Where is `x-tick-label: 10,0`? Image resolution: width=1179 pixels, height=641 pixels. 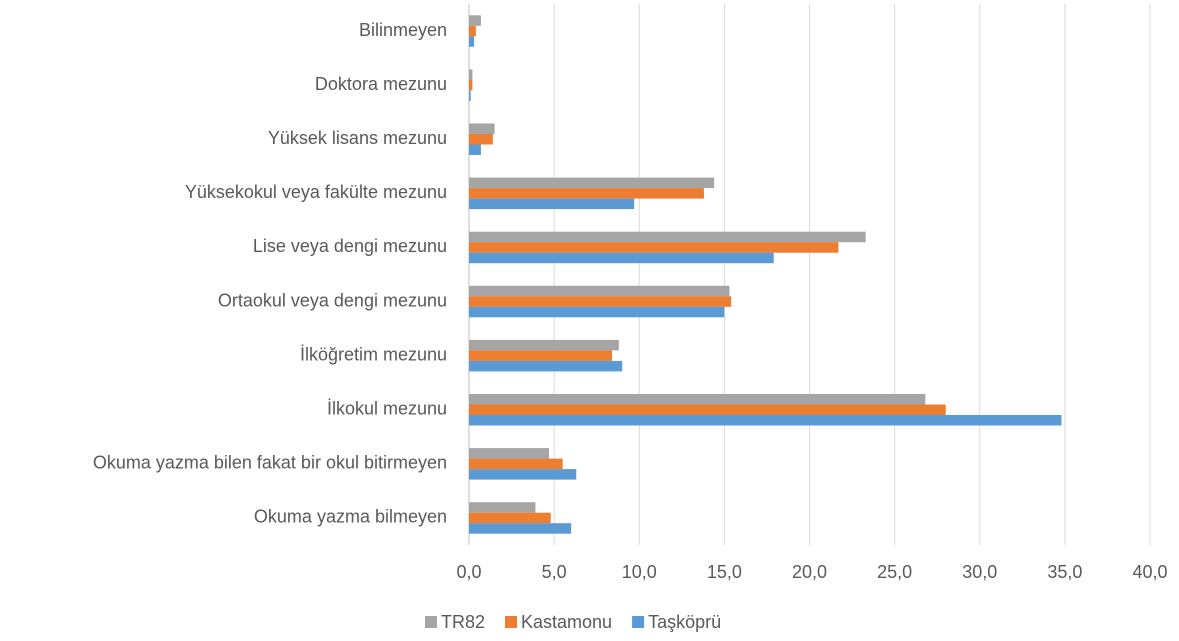
x-tick-label: 10,0 is located at coordinates (639, 572).